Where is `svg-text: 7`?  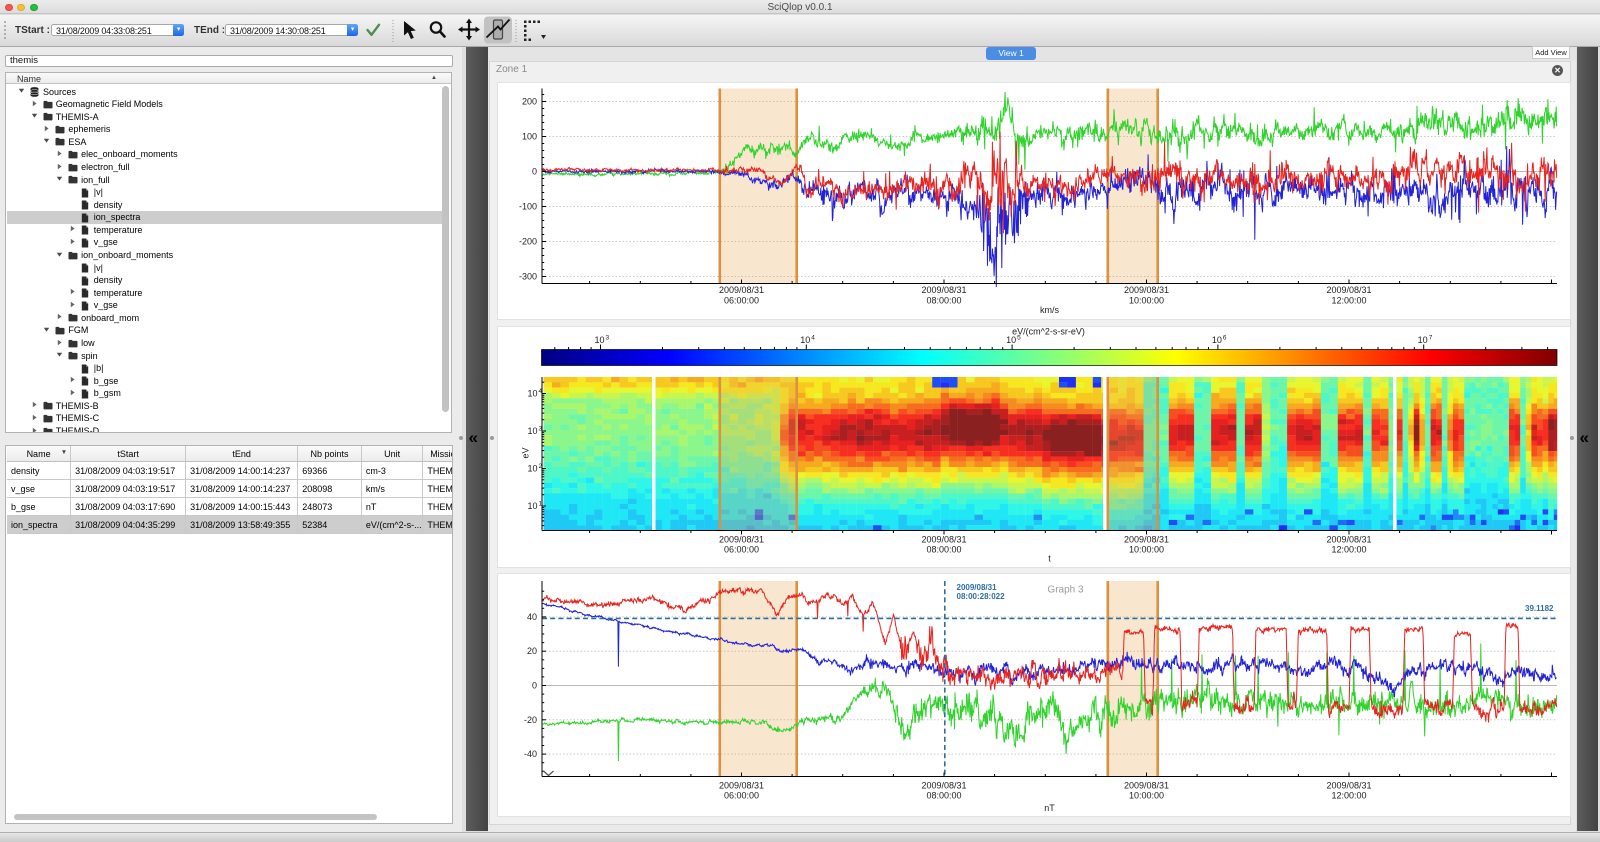 svg-text: 7 is located at coordinates (1430, 338).